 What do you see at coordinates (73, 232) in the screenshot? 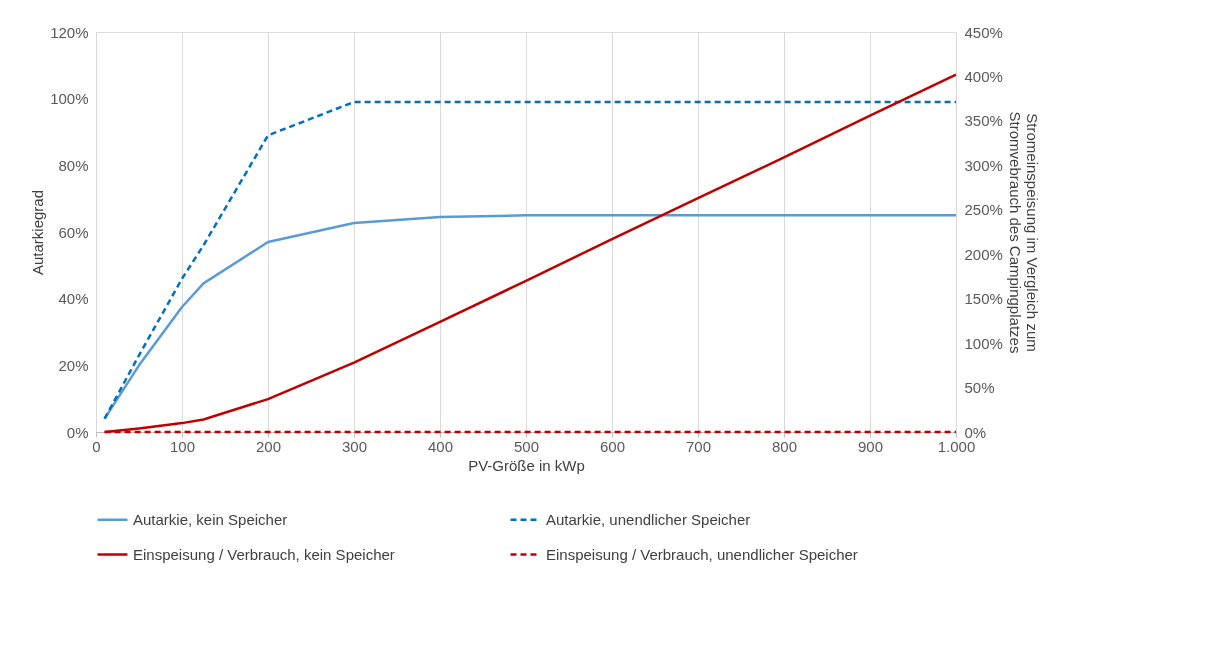
I see `y-tick-label: 60%` at bounding box center [73, 232].